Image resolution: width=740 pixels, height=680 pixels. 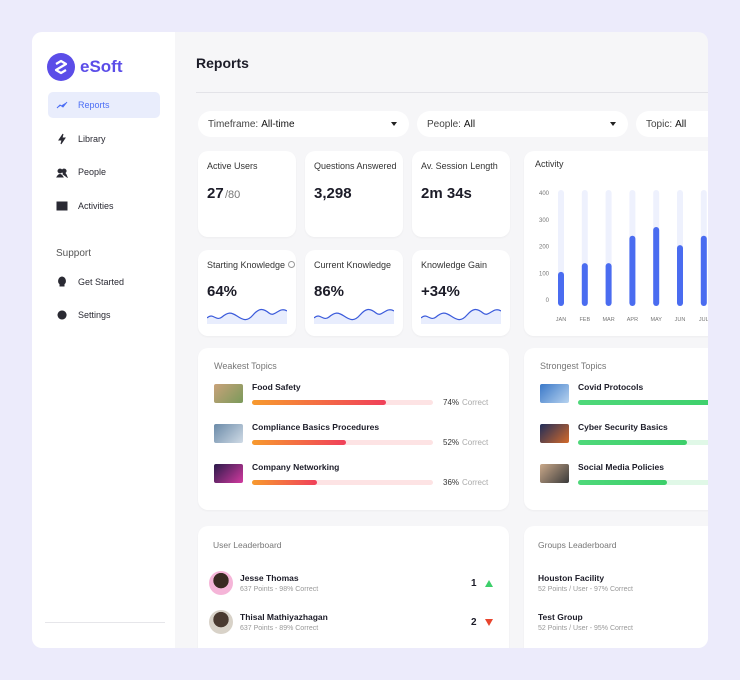 I want to click on nav-item: People, so click(x=92, y=172).